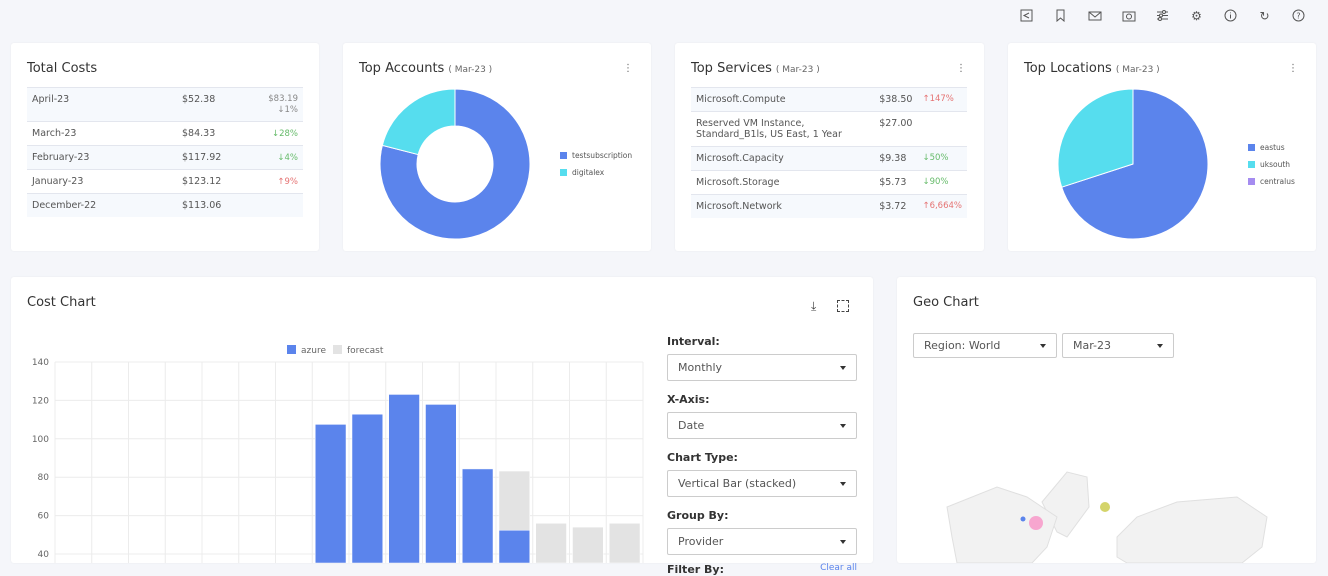 The image size is (1328, 576). I want to click on interval-value: Monthly, so click(700, 367).